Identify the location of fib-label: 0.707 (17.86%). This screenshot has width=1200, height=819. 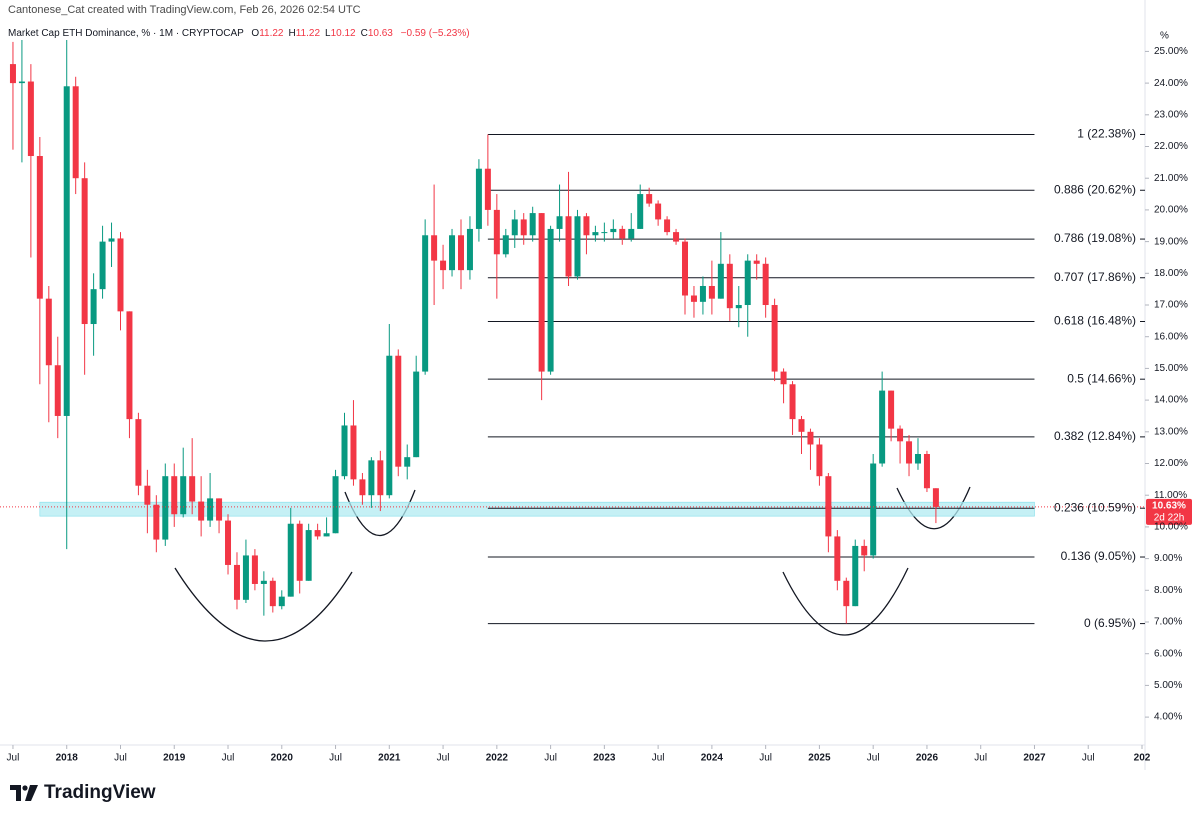
(1095, 277).